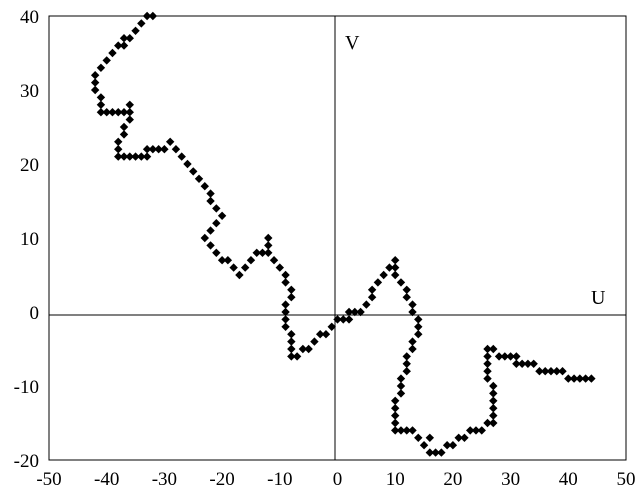  I want to click on y-tick-label: -20, so click(26, 461).